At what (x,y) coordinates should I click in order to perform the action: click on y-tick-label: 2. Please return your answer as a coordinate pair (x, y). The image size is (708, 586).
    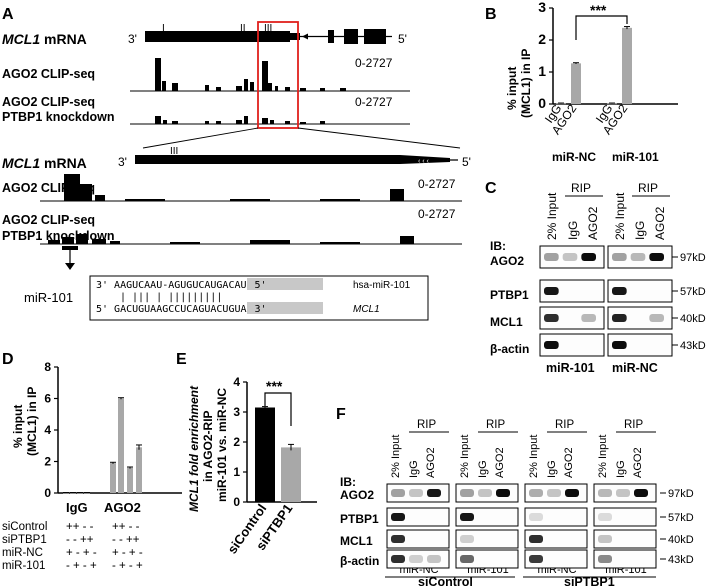
    Looking at the image, I should click on (542, 39).